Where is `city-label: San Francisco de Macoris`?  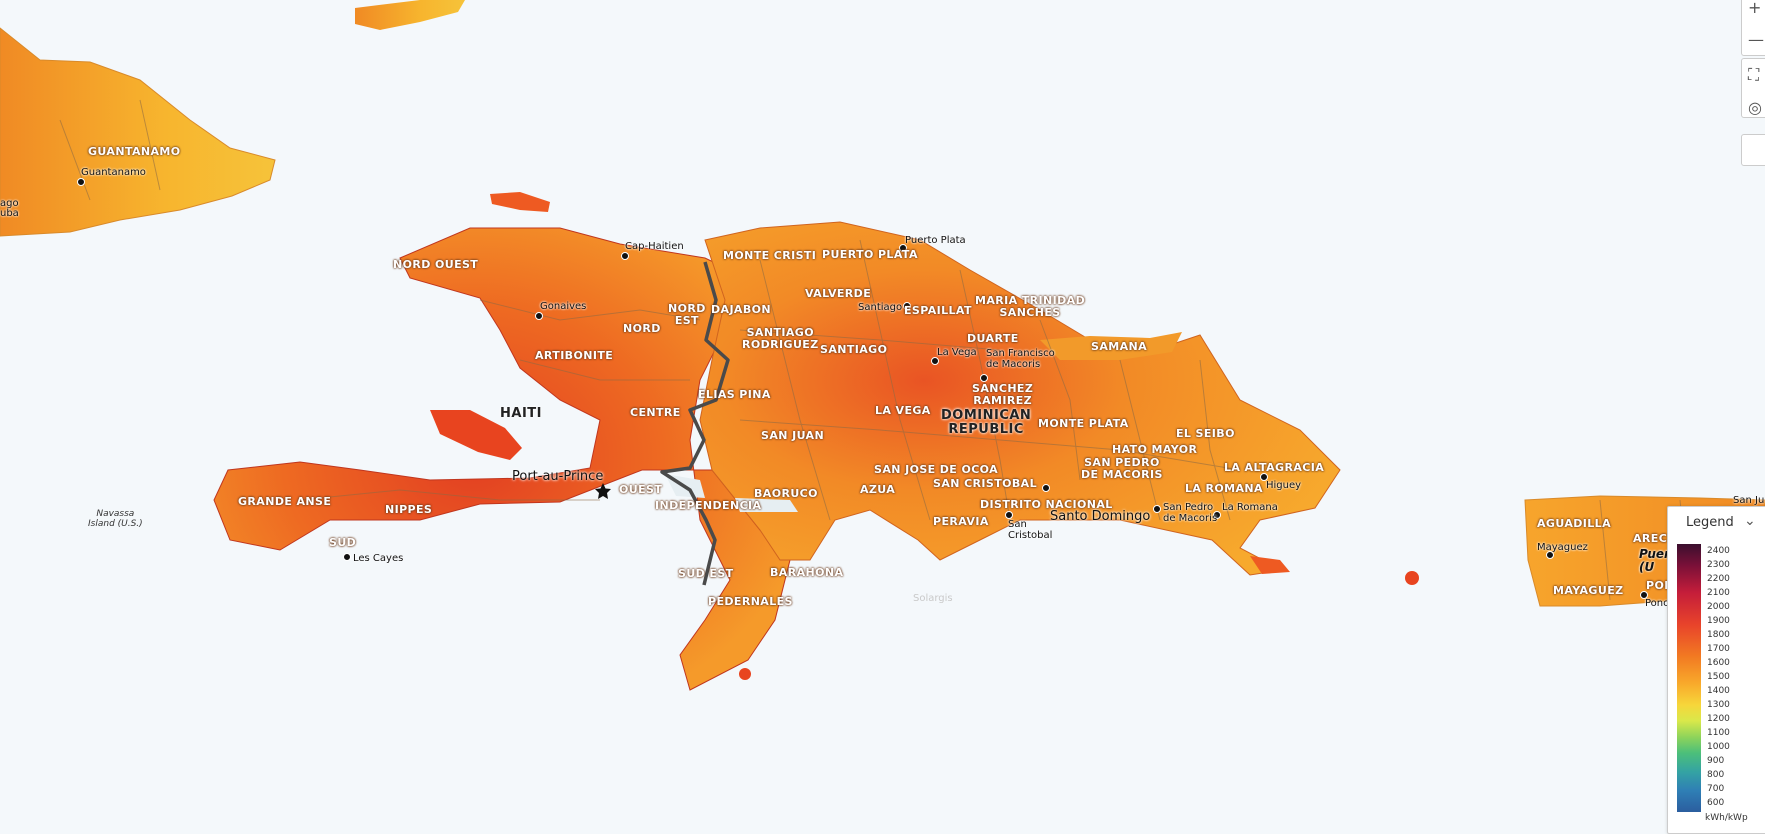
city-label: San Francisco de Macoris is located at coordinates (1020, 359).